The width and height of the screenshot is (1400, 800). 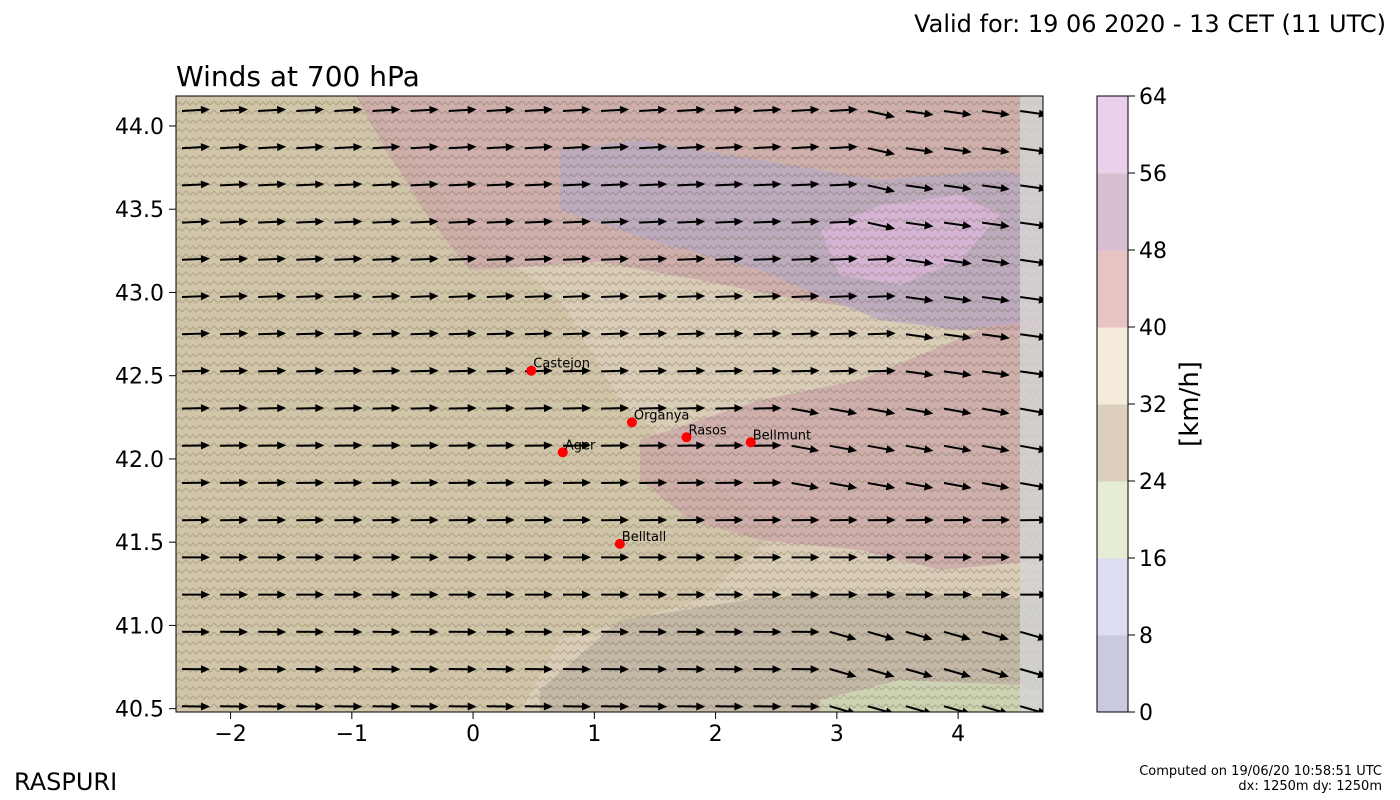 What do you see at coordinates (139, 626) in the screenshot?
I see `y-tick-label: 41.0` at bounding box center [139, 626].